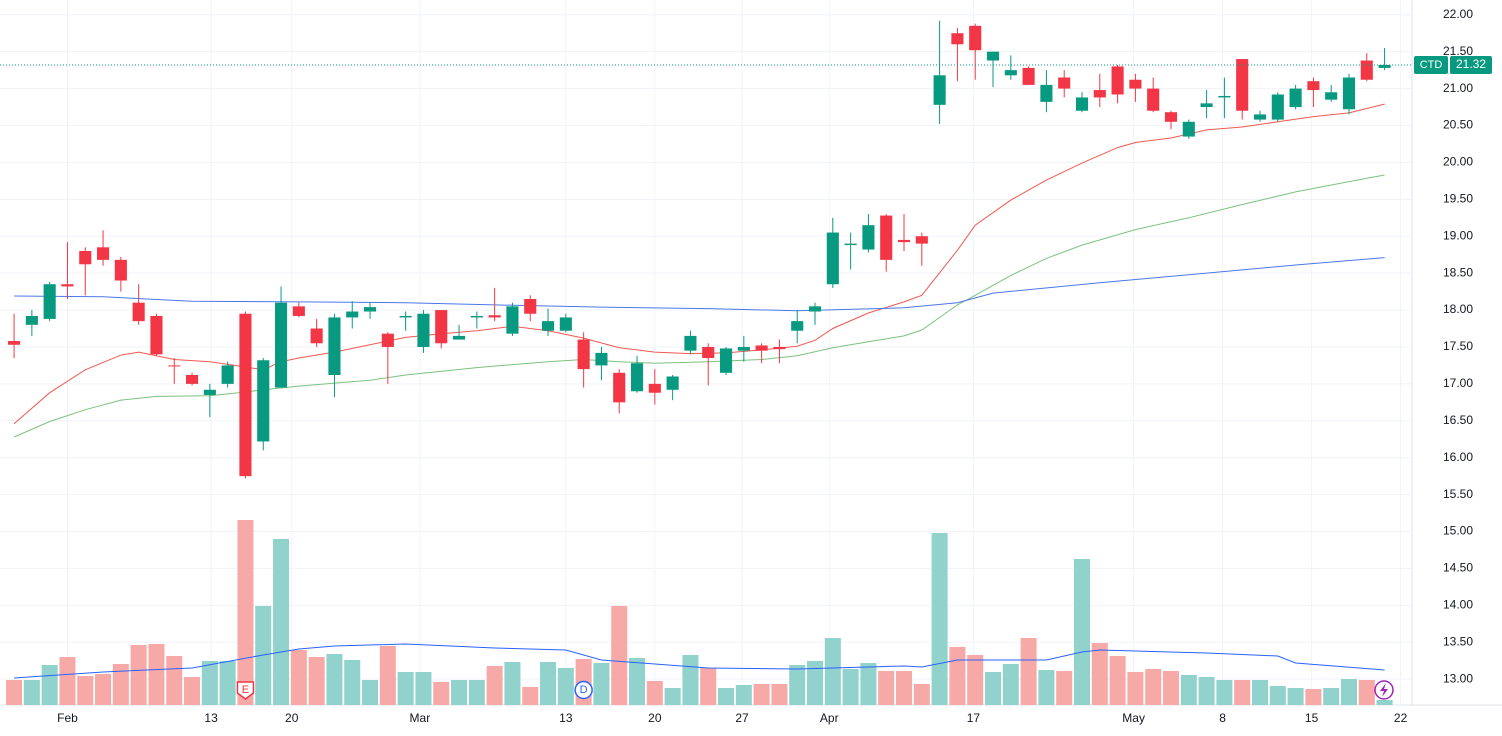 This screenshot has height=736, width=1502. Describe the element at coordinates (1458, 235) in the screenshot. I see `y-tick-label: 19.00` at that location.